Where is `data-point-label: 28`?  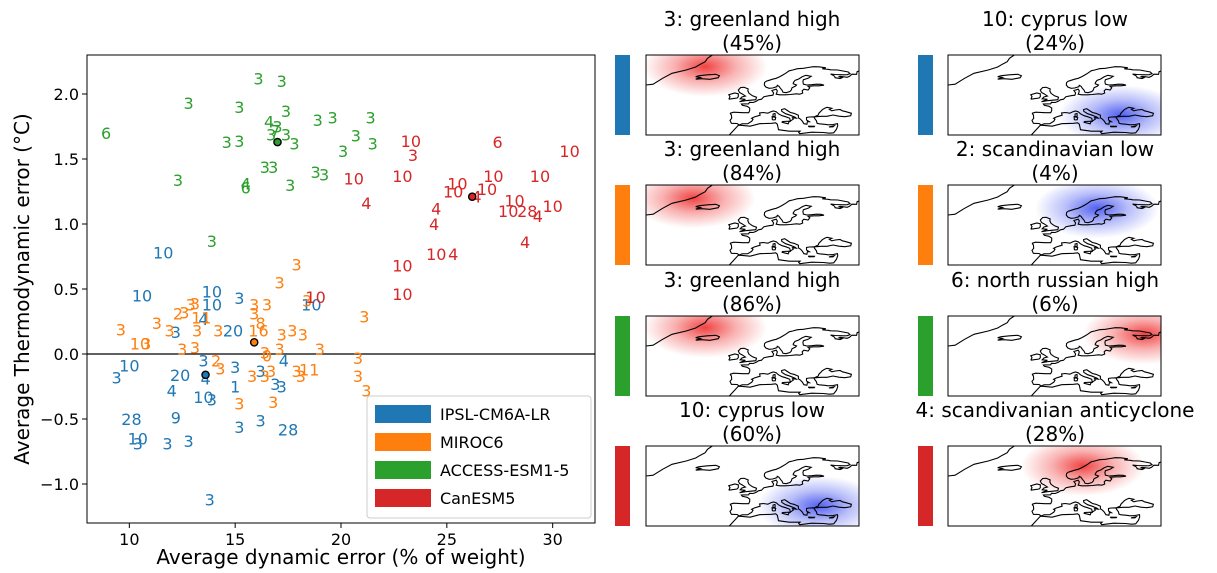 data-point-label: 28 is located at coordinates (131, 419).